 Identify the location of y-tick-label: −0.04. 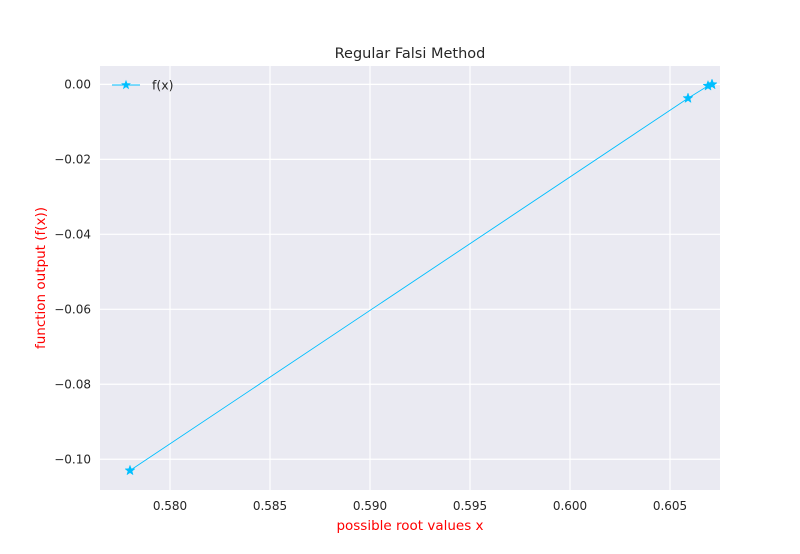
(72, 234).